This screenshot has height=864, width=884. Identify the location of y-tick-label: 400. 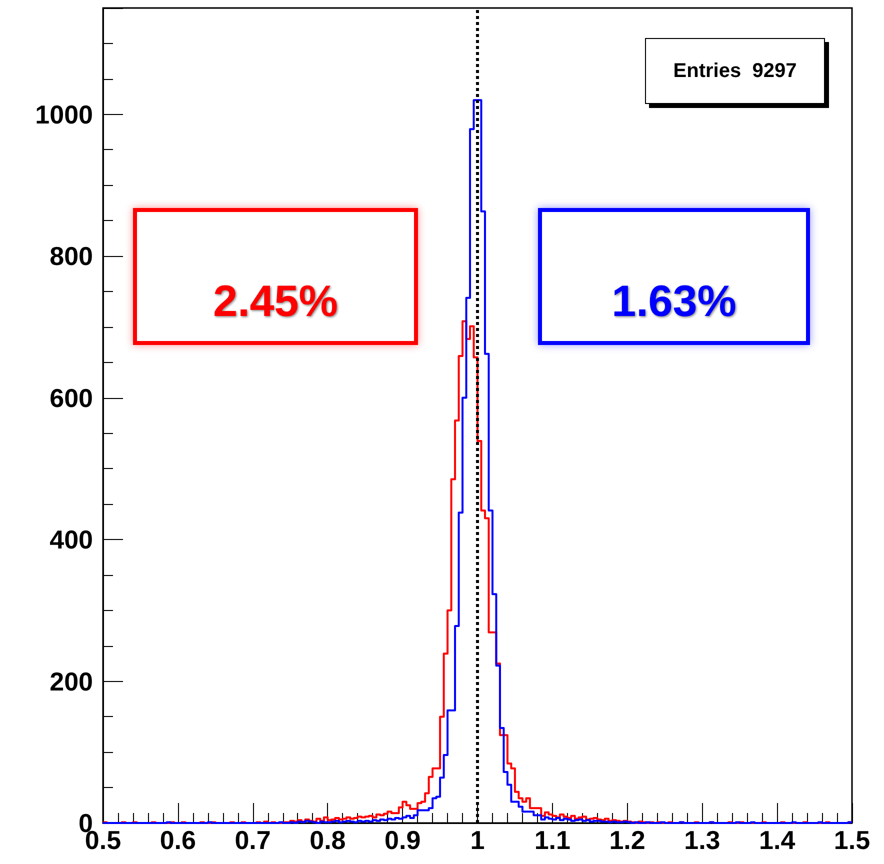
(71, 539).